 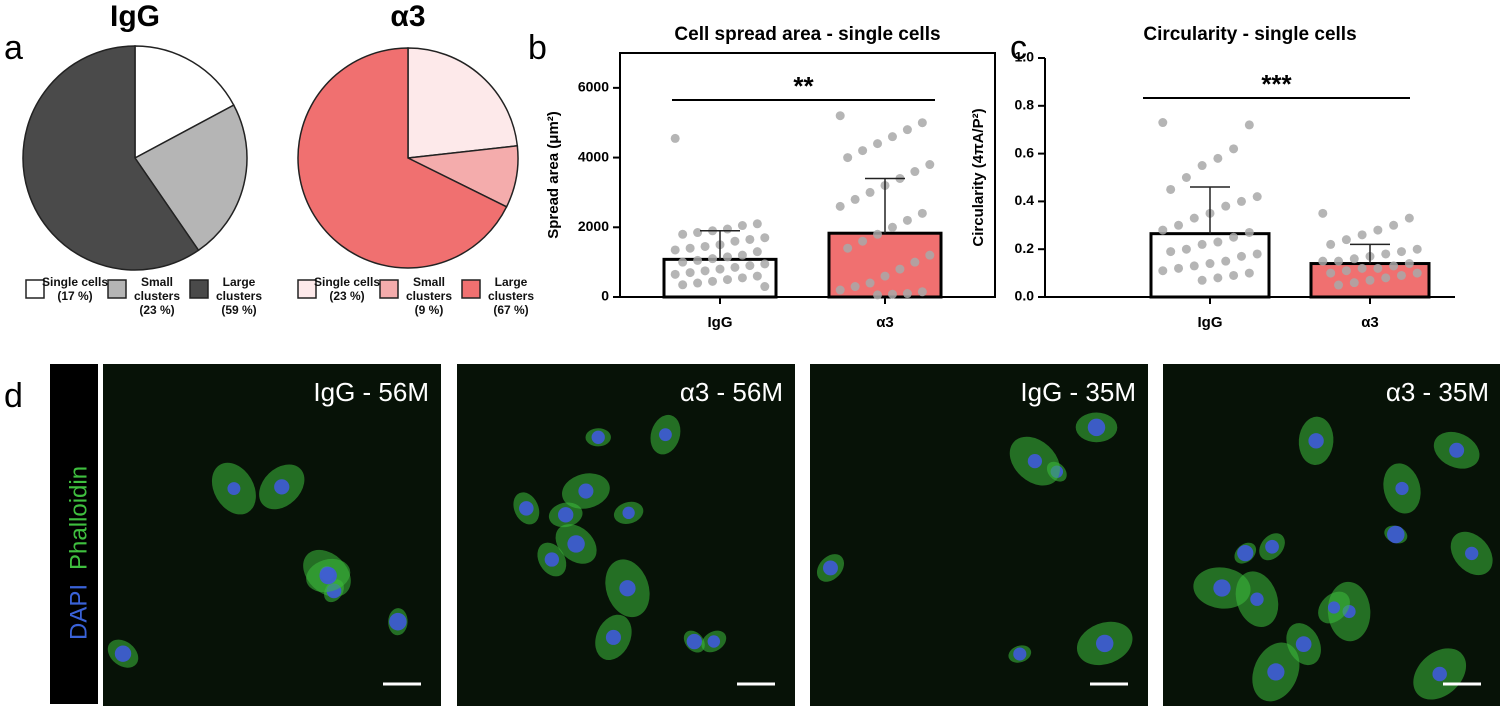 What do you see at coordinates (407, 16) in the screenshot?
I see `pie-title: α3` at bounding box center [407, 16].